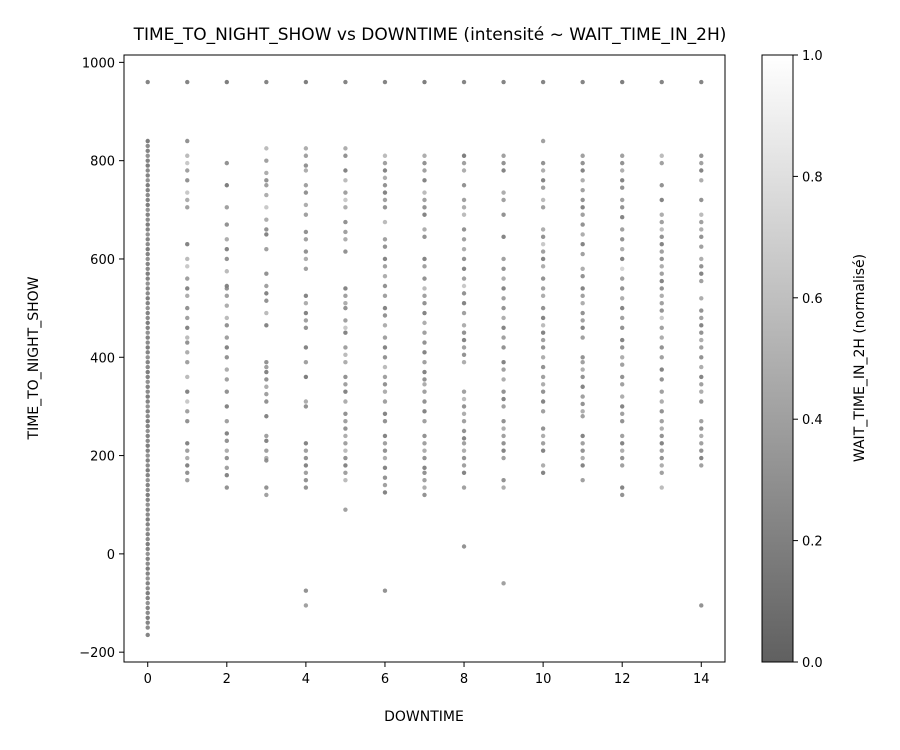  Describe the element at coordinates (777, 358) in the screenshot. I see `colorbar-gradient` at that location.